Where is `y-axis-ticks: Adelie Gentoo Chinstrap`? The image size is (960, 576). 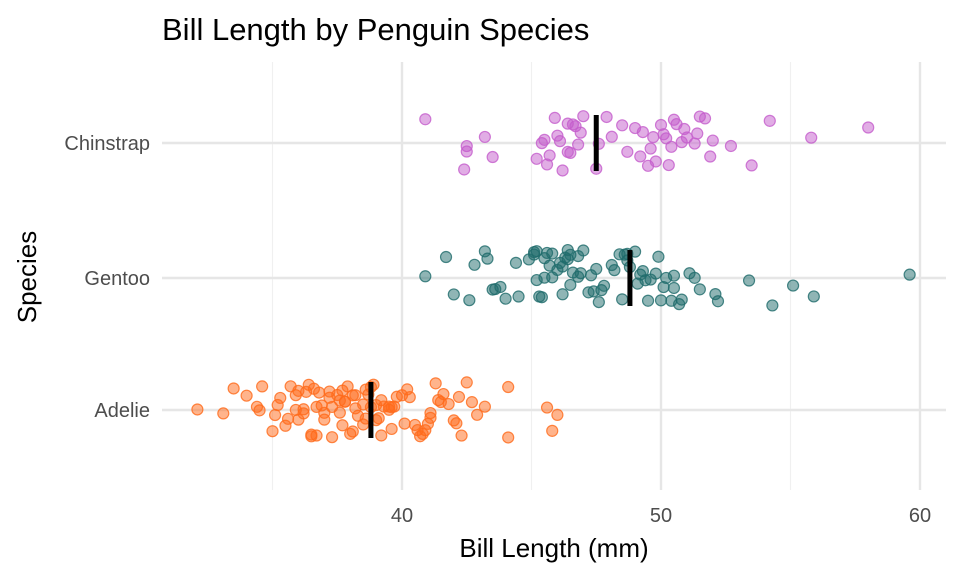 y-axis-ticks: Adelie Gentoo Chinstrap is located at coordinates (107, 277).